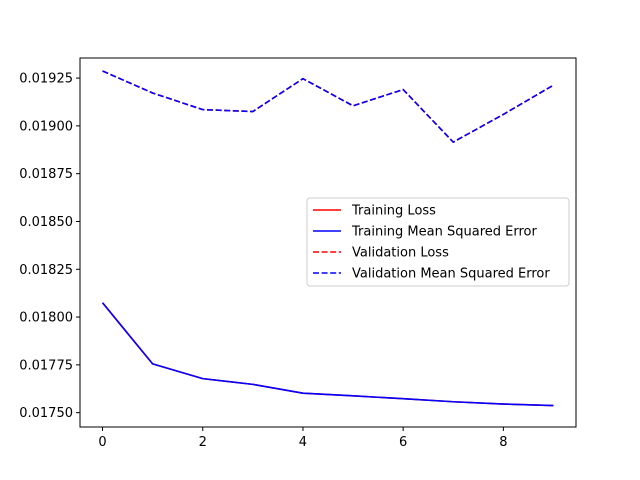  What do you see at coordinates (46, 222) in the screenshot?
I see `y-tick-label: 0.01850` at bounding box center [46, 222].